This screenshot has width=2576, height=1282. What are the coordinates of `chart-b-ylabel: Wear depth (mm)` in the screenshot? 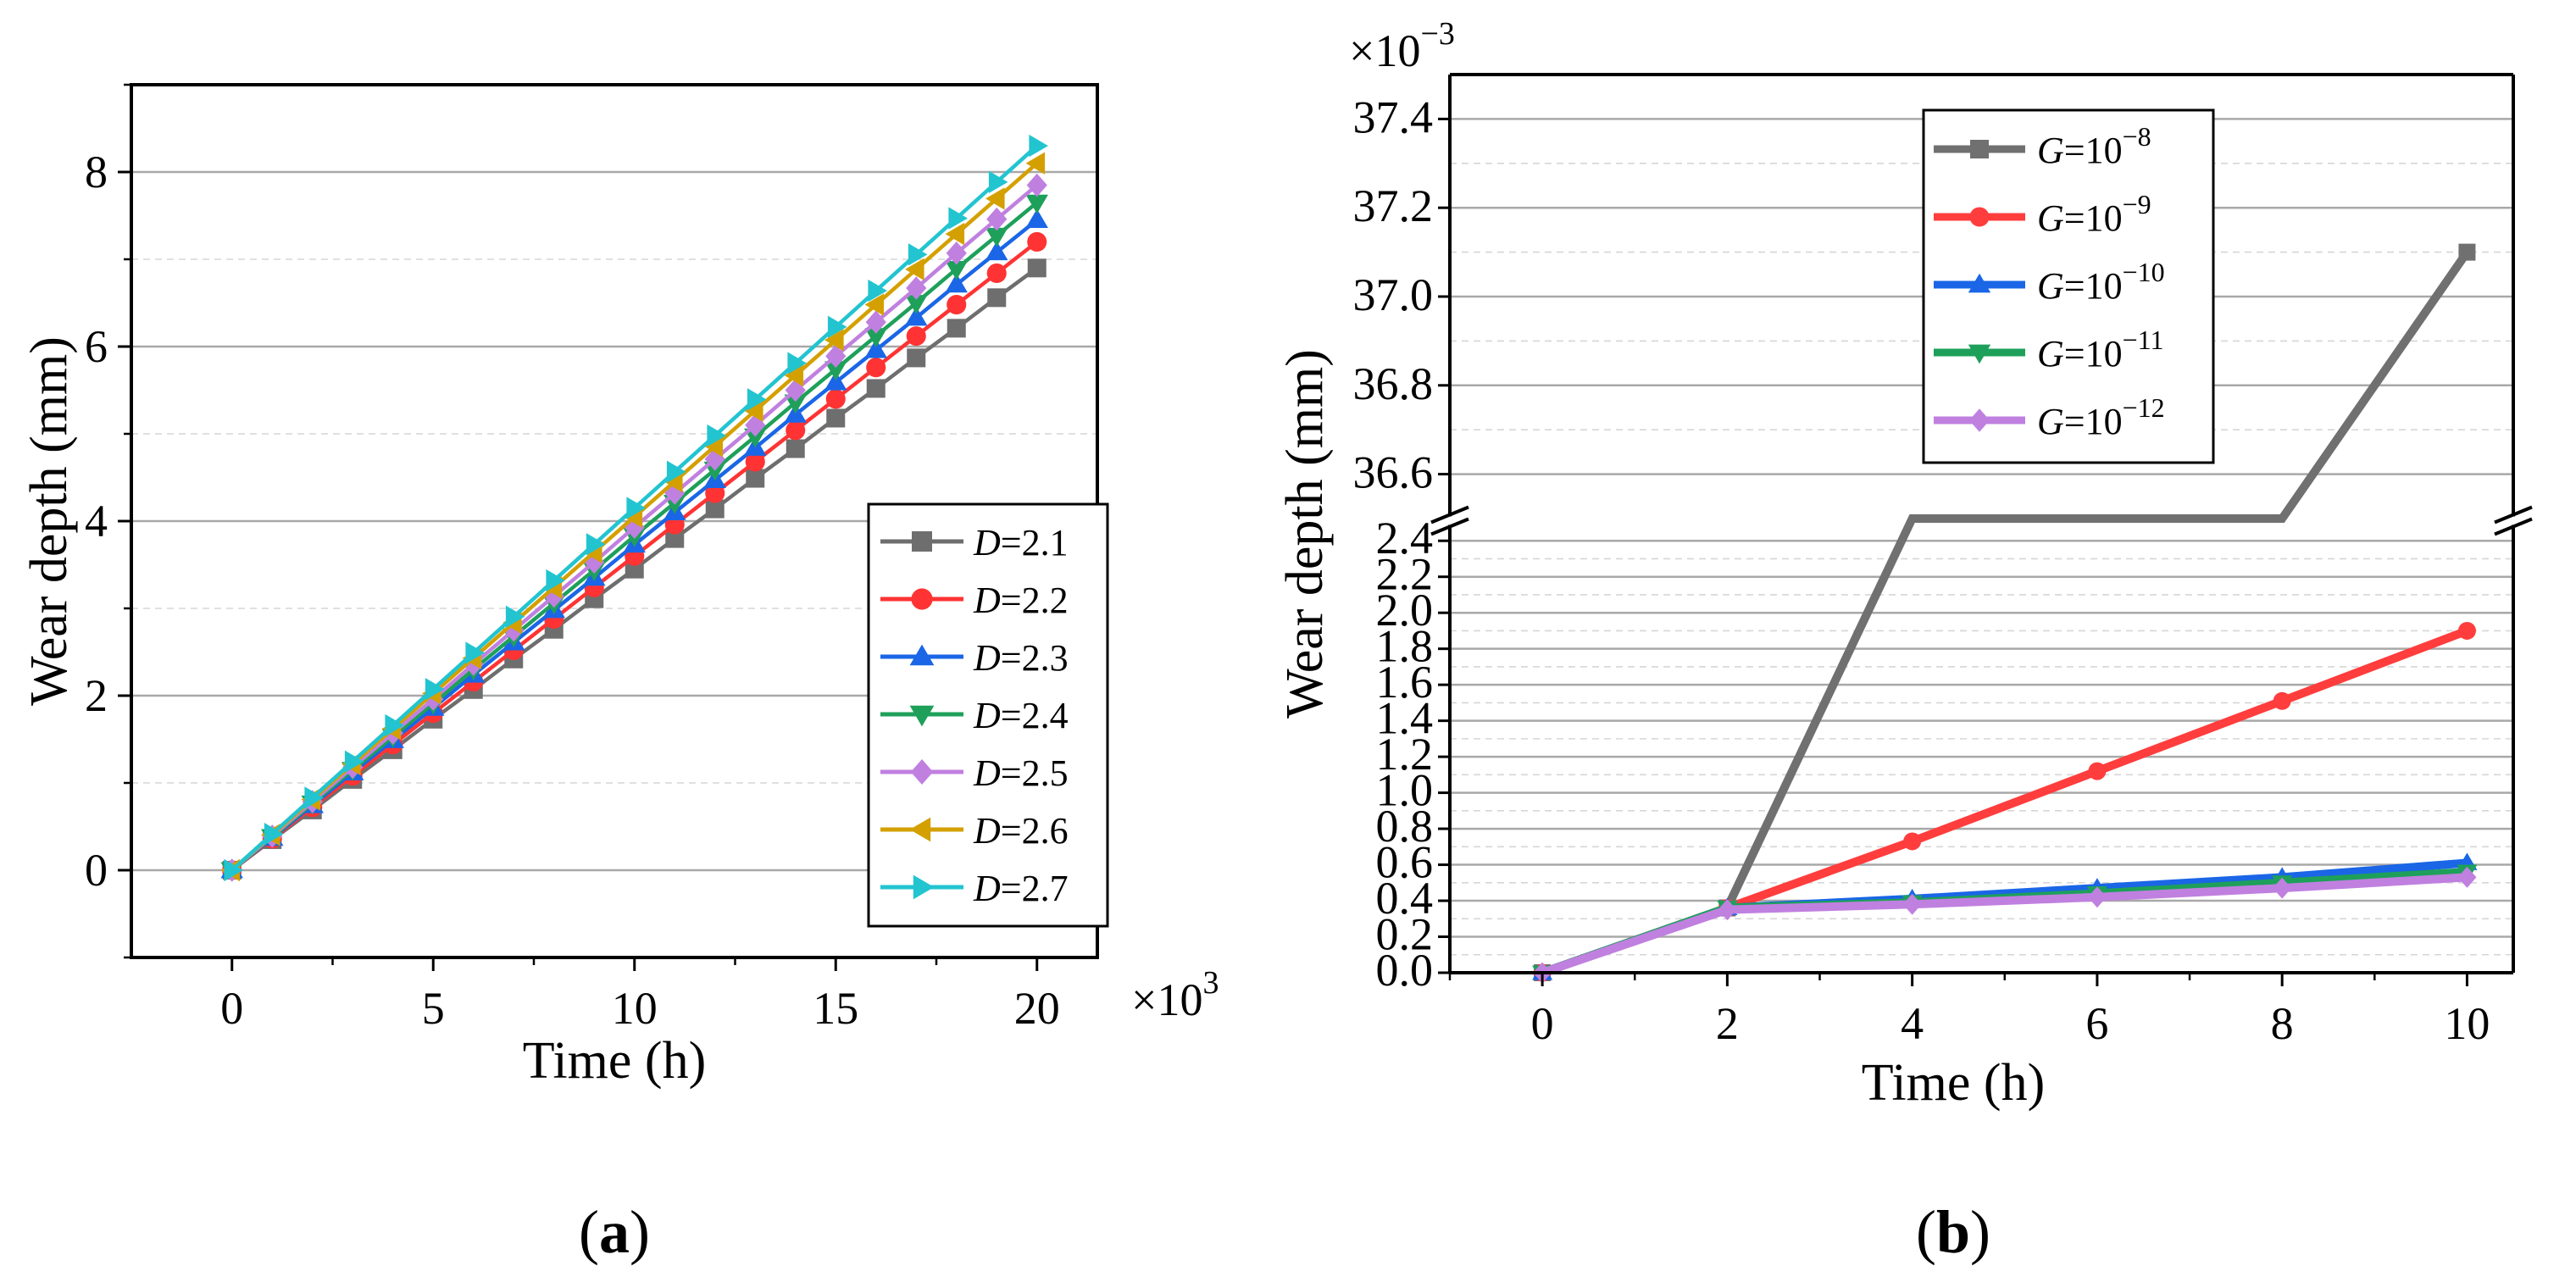 It's located at (1305, 534).